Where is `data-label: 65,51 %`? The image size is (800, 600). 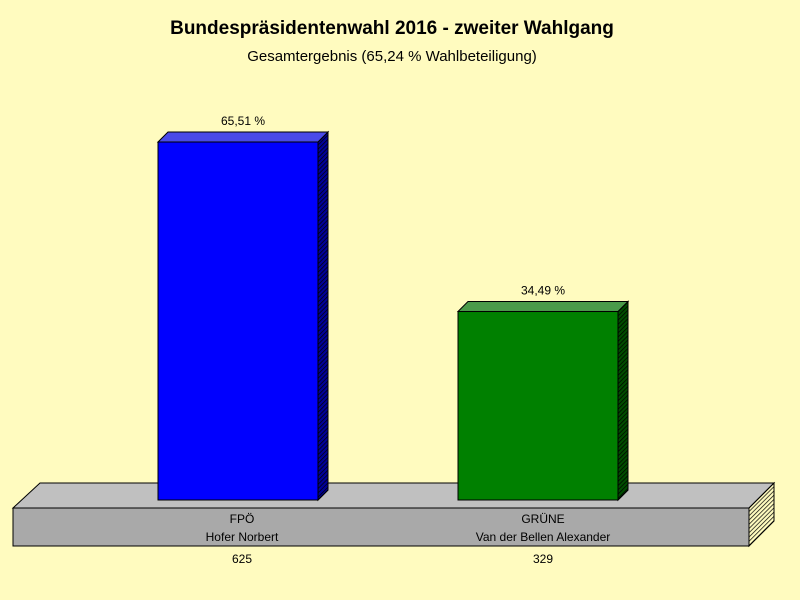 data-label: 65,51 % is located at coordinates (243, 121).